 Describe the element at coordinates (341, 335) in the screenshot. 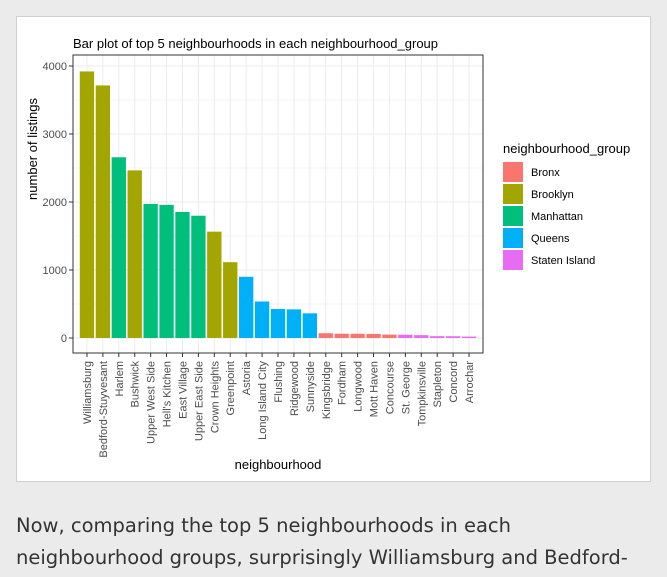

I see `bar-fordham` at that location.